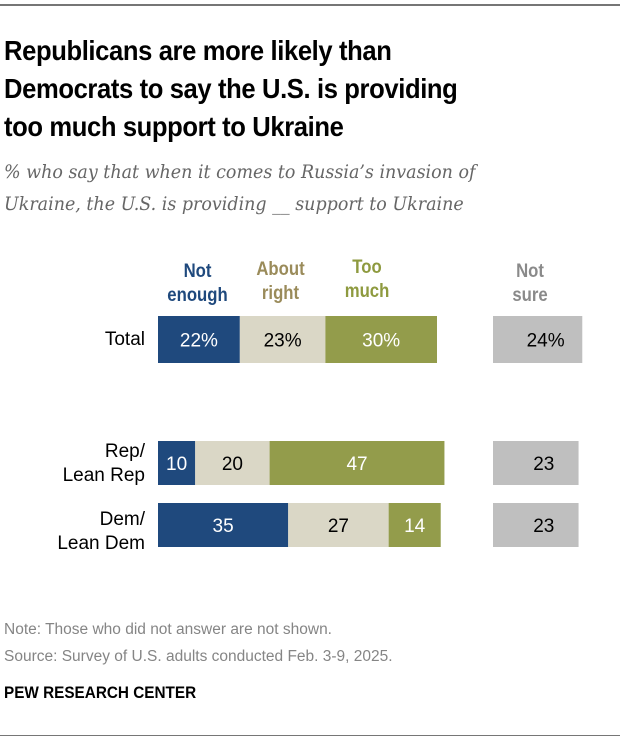  What do you see at coordinates (310, 5) in the screenshot?
I see `top-rule` at bounding box center [310, 5].